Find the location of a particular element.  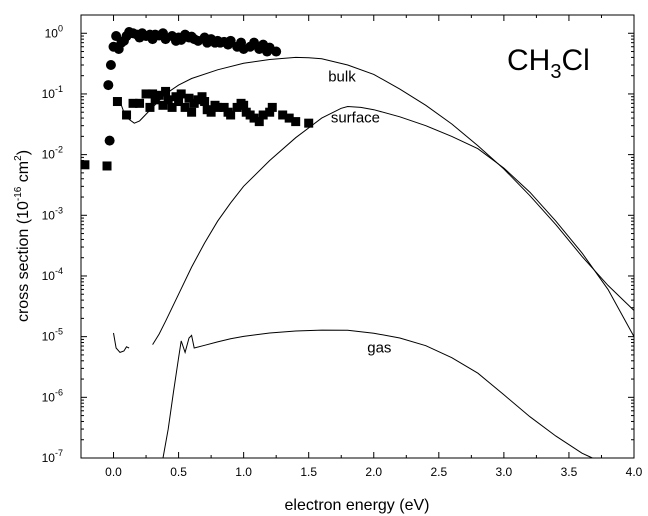

x-axis-title: electron energy (eV) is located at coordinates (357, 505).